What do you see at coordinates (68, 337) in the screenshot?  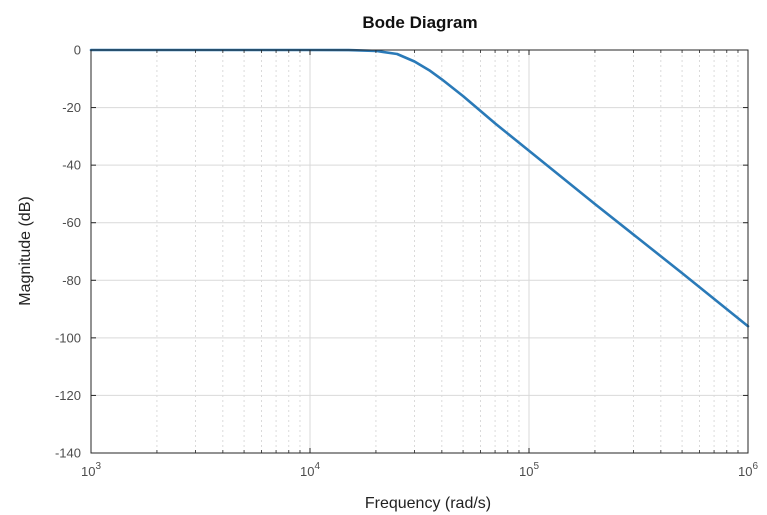 I see `y-tick-label: -100` at bounding box center [68, 337].